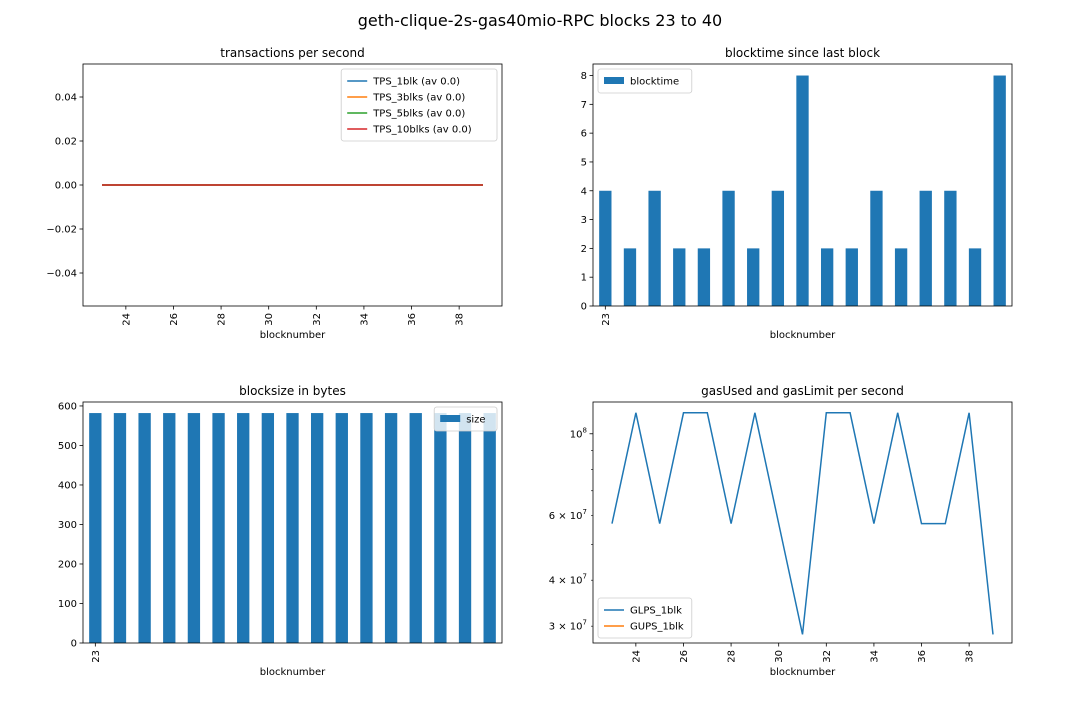 This screenshot has height=720, width=1080. I want to click on y-tick-label: 1, so click(584, 278).